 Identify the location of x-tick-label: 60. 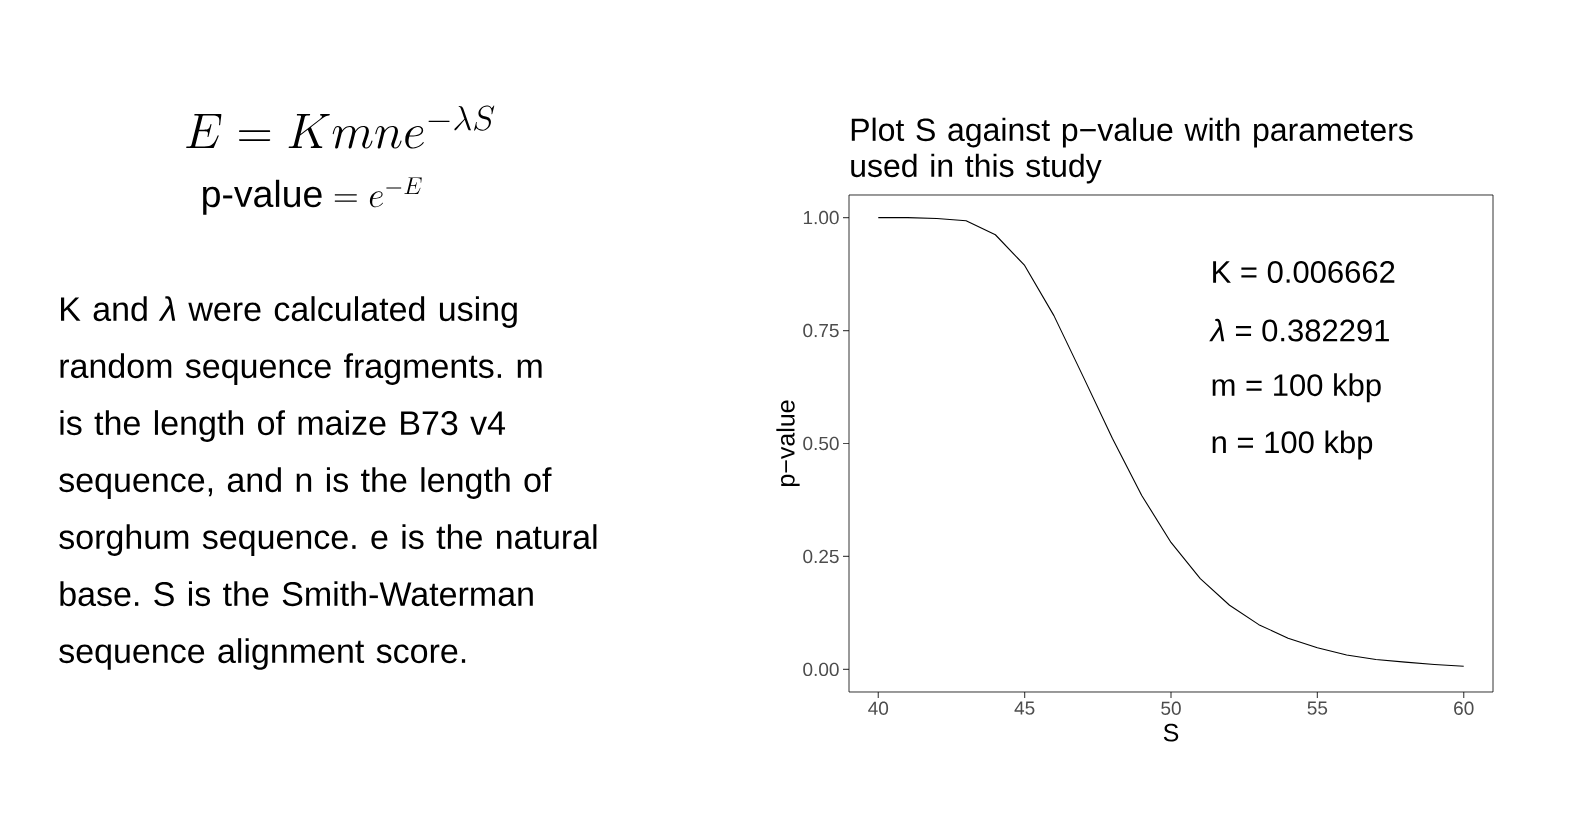
(1464, 708).